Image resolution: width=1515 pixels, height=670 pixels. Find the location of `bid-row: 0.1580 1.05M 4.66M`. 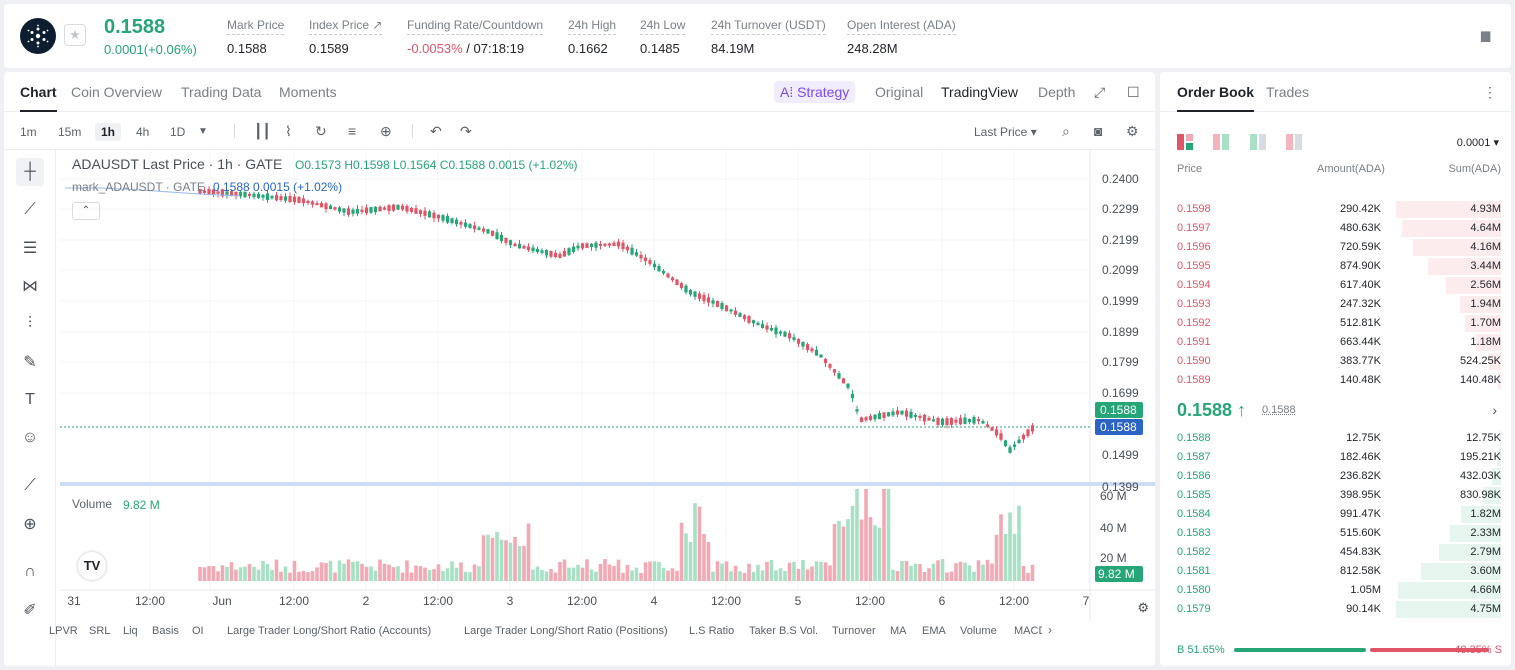

bid-row: 0.1580 1.05M 4.66M is located at coordinates (1335, 590).